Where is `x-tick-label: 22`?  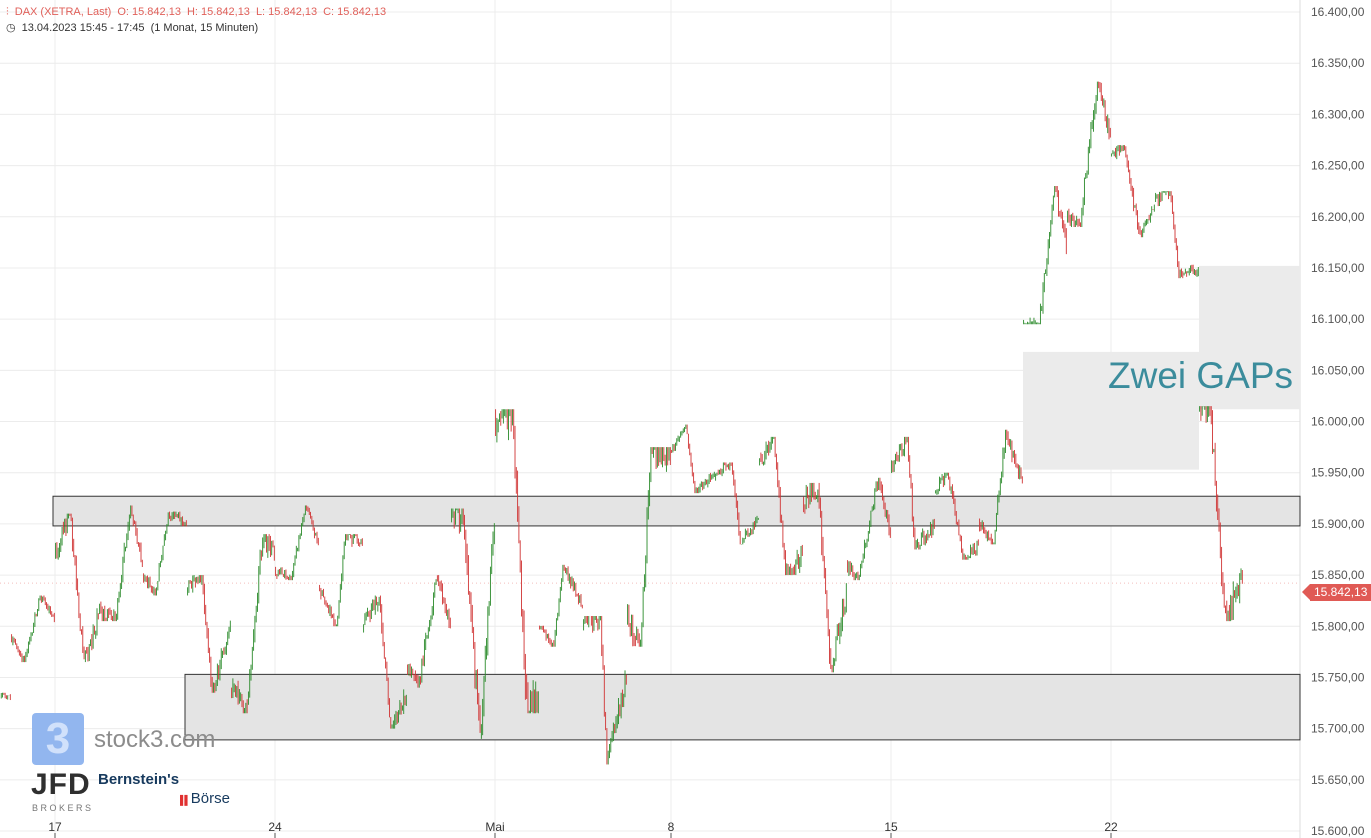
x-tick-label: 22 is located at coordinates (1111, 827).